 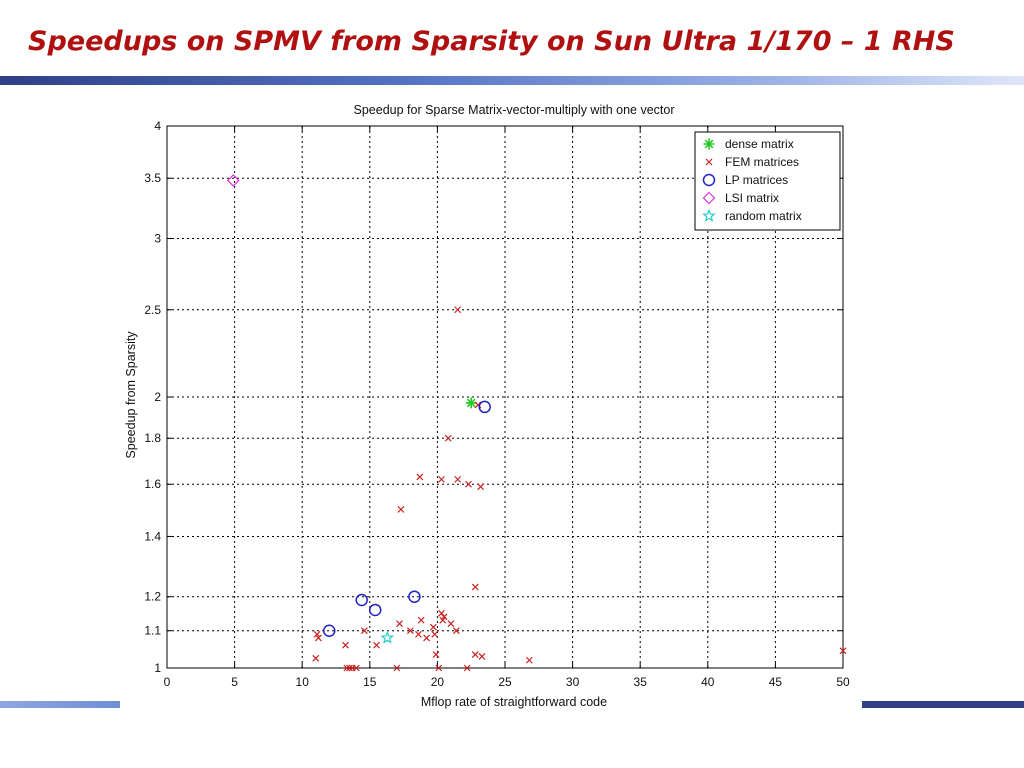 I want to click on footer-rule-left, so click(x=60, y=704).